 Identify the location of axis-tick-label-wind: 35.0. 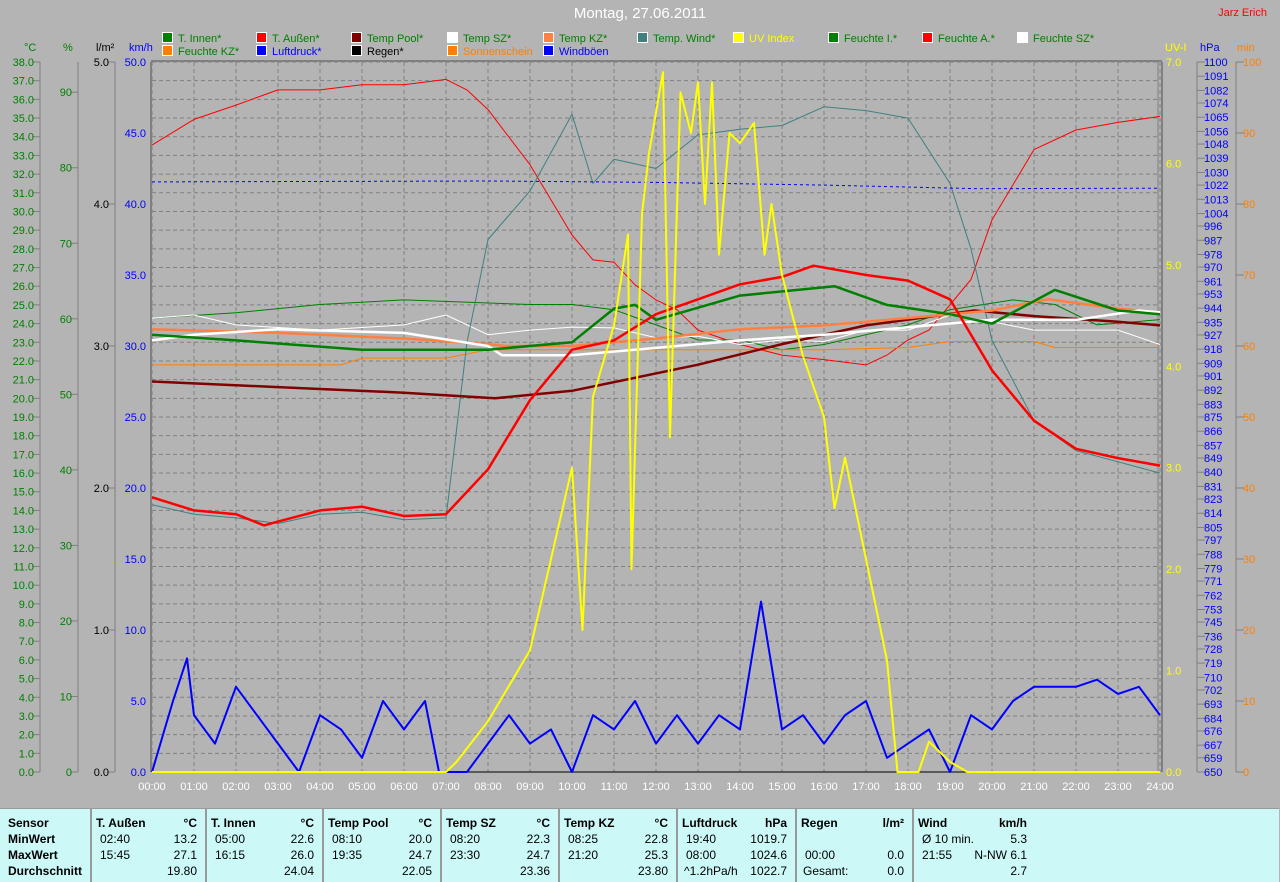
(135, 276).